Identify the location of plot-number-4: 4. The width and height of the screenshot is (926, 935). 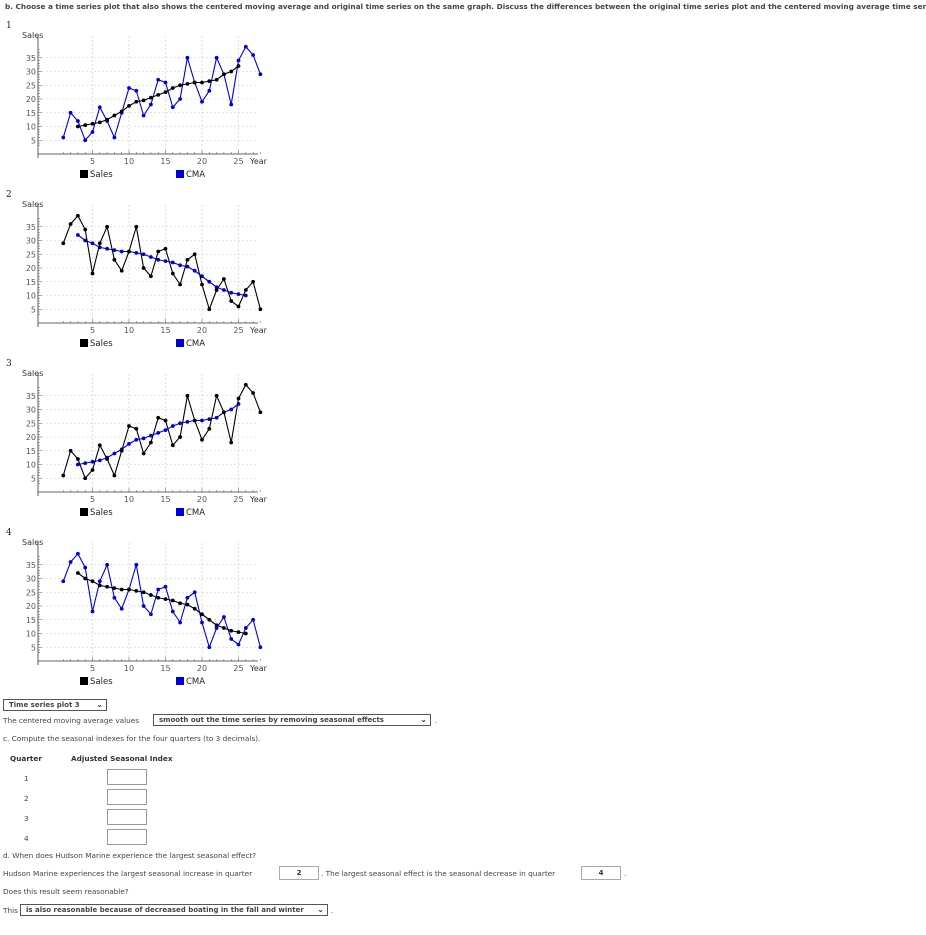
(9, 533).